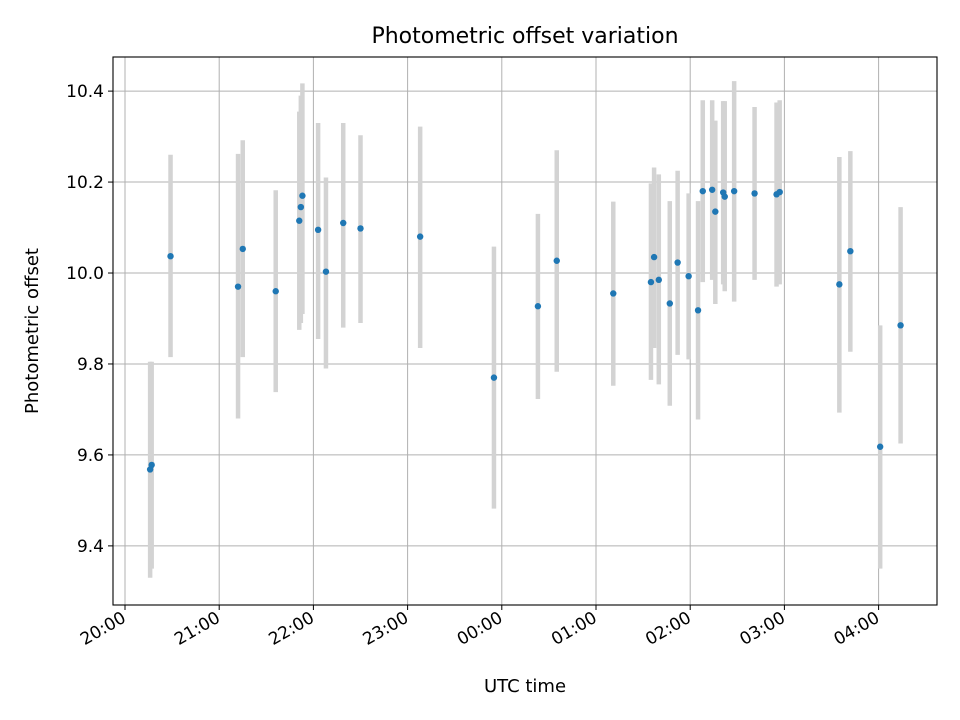 The height and width of the screenshot is (720, 960). I want to click on y-tick-label: 9.8, so click(90, 365).